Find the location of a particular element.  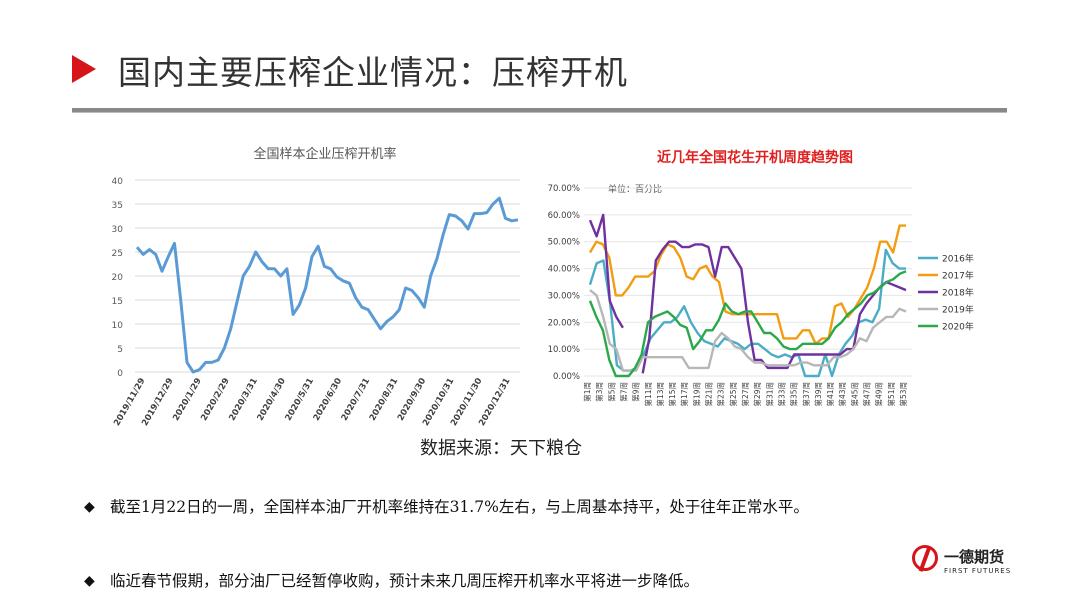

chart2-y-tick-label: 50.00% is located at coordinates (564, 243).